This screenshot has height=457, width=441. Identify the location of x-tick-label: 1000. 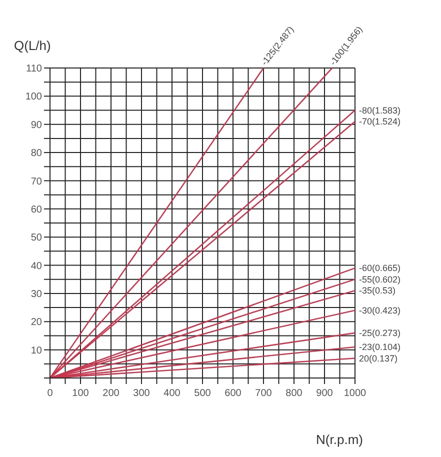
(355, 393).